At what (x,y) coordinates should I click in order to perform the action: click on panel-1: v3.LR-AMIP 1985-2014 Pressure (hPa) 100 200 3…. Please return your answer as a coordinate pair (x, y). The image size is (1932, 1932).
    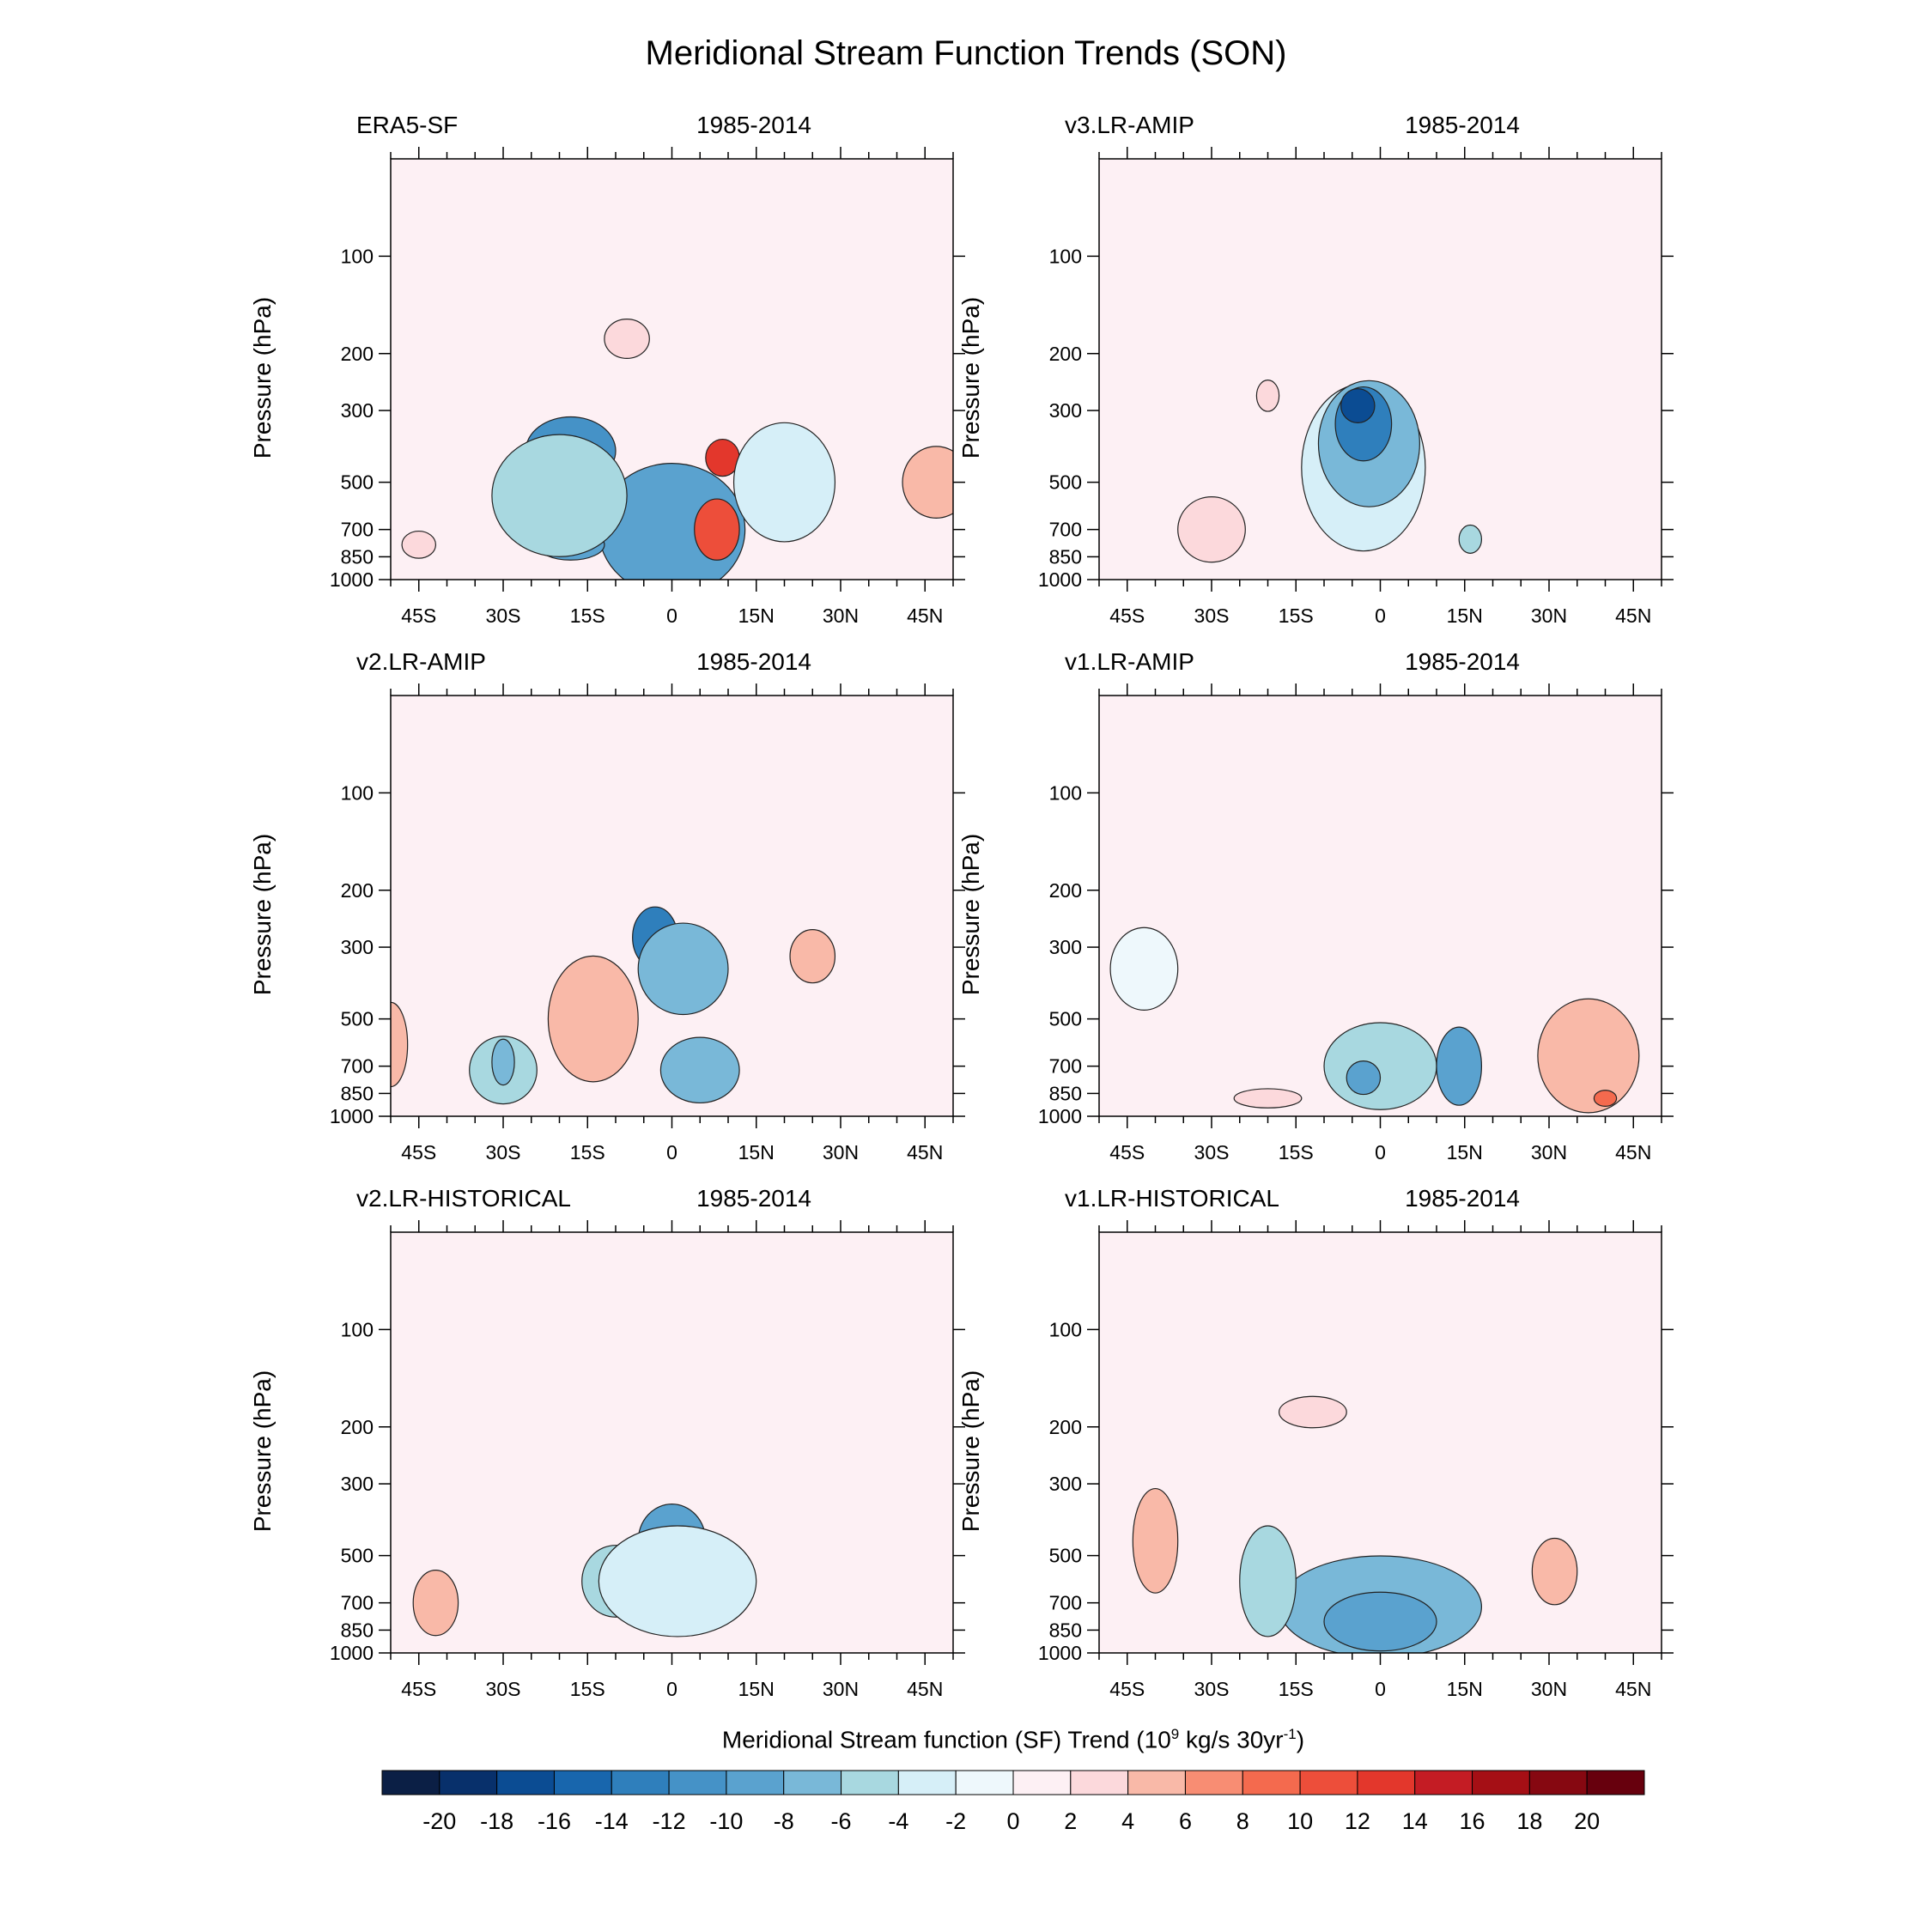
    Looking at the image, I should click on (1316, 378).